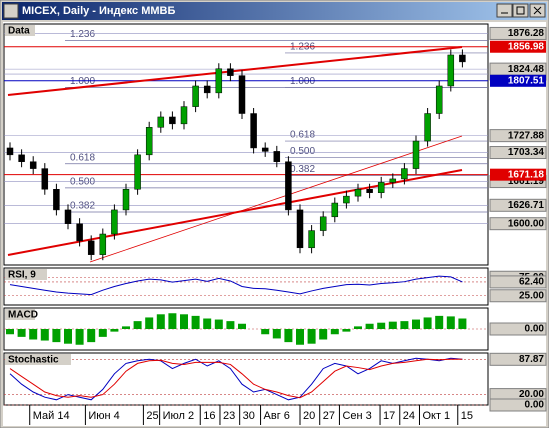 This screenshot has height=428, width=549. What do you see at coordinates (329, 416) in the screenshot?
I see `x-tick-label: 27` at bounding box center [329, 416].